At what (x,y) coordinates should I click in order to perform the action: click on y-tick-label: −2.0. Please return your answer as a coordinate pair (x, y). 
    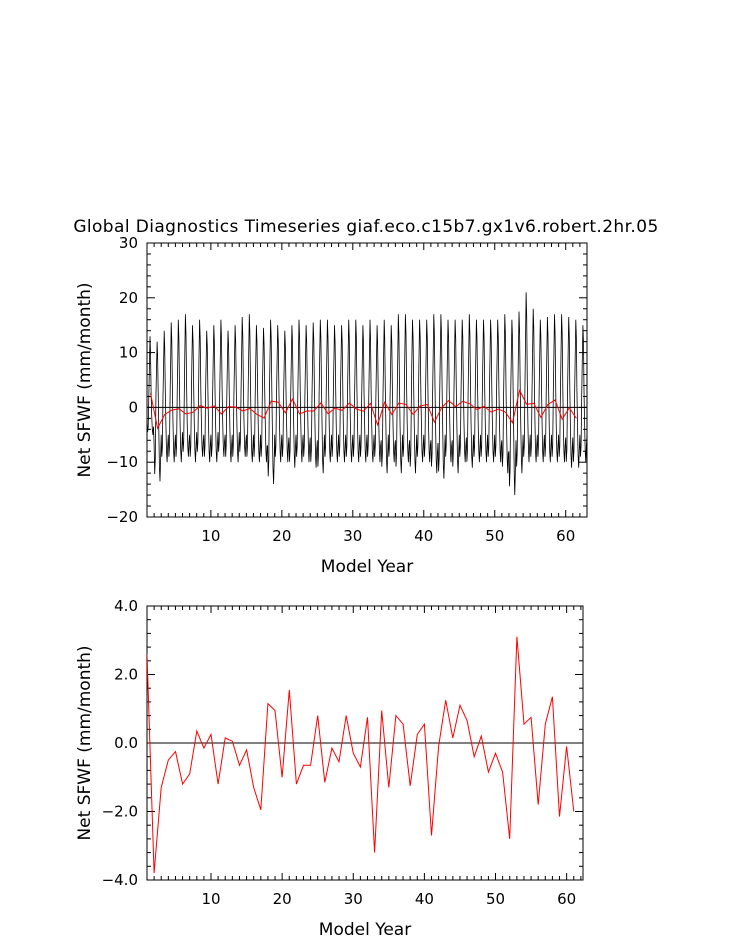
    Looking at the image, I should click on (120, 812).